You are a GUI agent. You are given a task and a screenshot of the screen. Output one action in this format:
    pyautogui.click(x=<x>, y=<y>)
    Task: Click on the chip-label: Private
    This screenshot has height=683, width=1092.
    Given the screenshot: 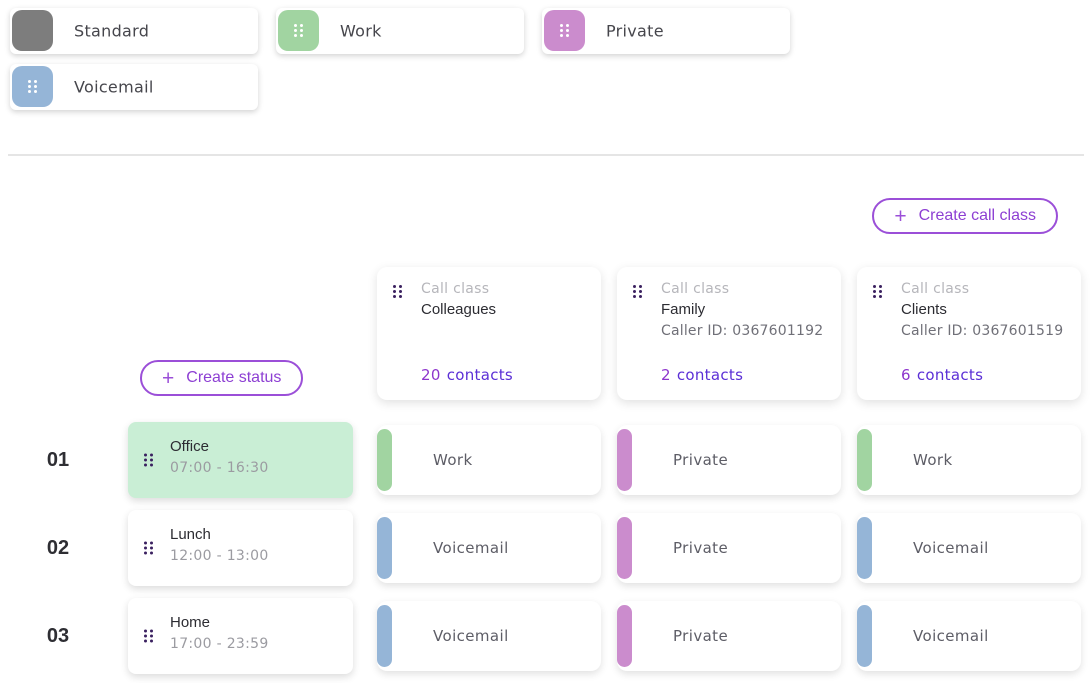 What is the action you would take?
    pyautogui.click(x=635, y=31)
    